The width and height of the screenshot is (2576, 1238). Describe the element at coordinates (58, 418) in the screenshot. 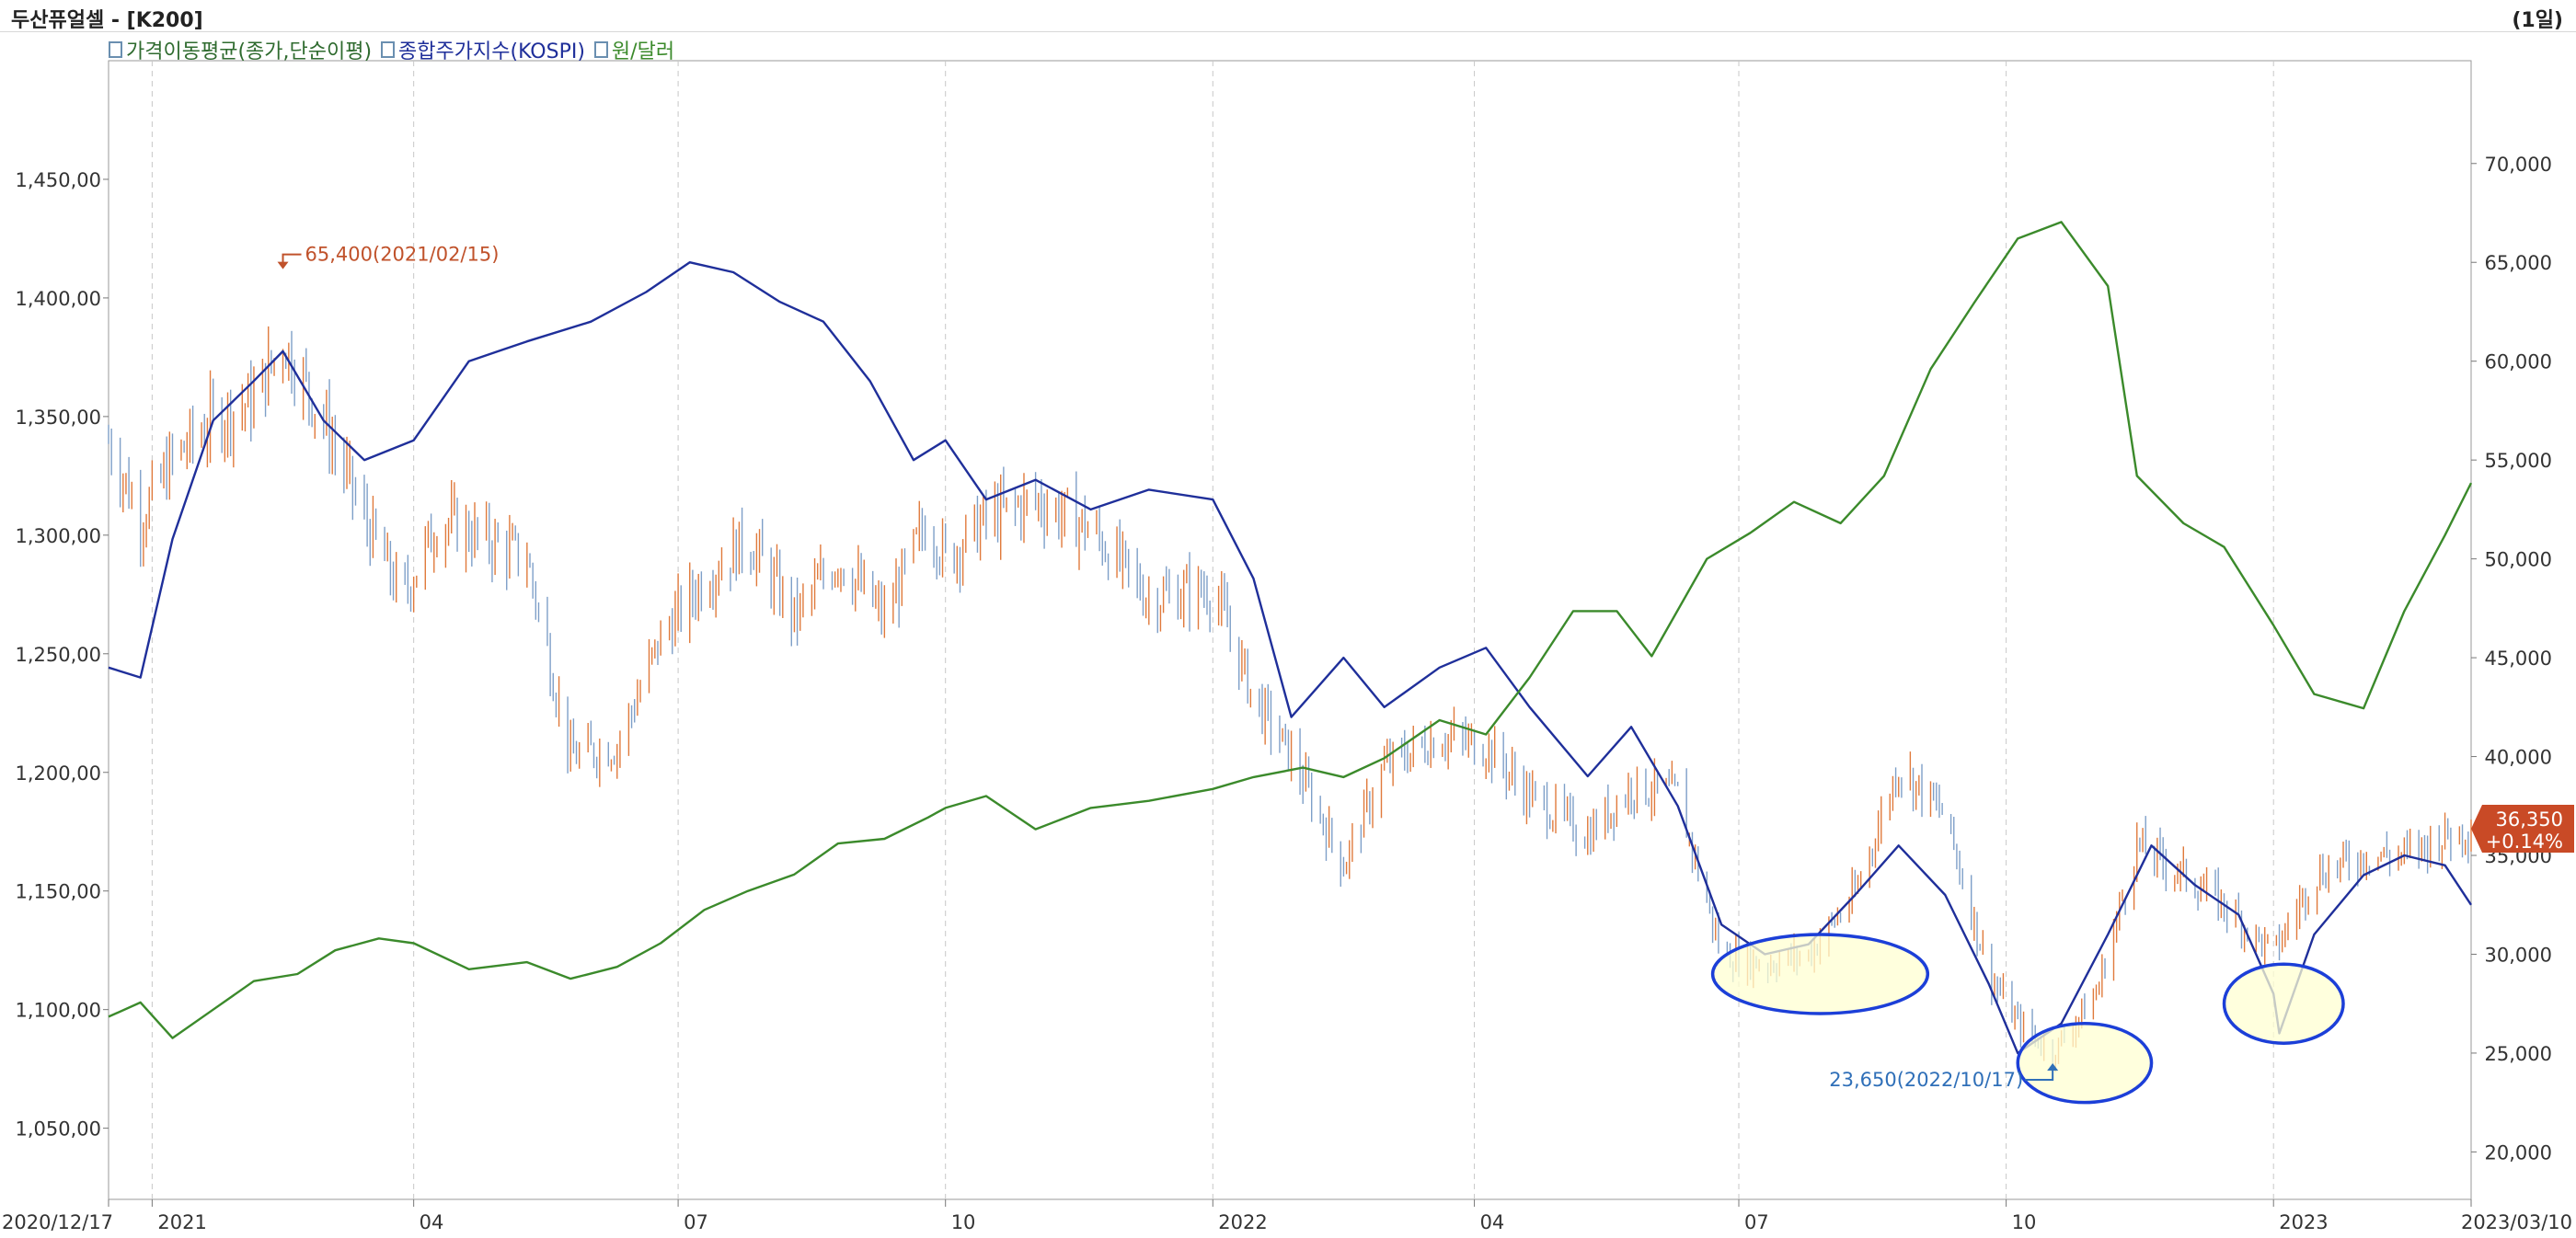

I see `left-tick-label: 1,350,00` at that location.